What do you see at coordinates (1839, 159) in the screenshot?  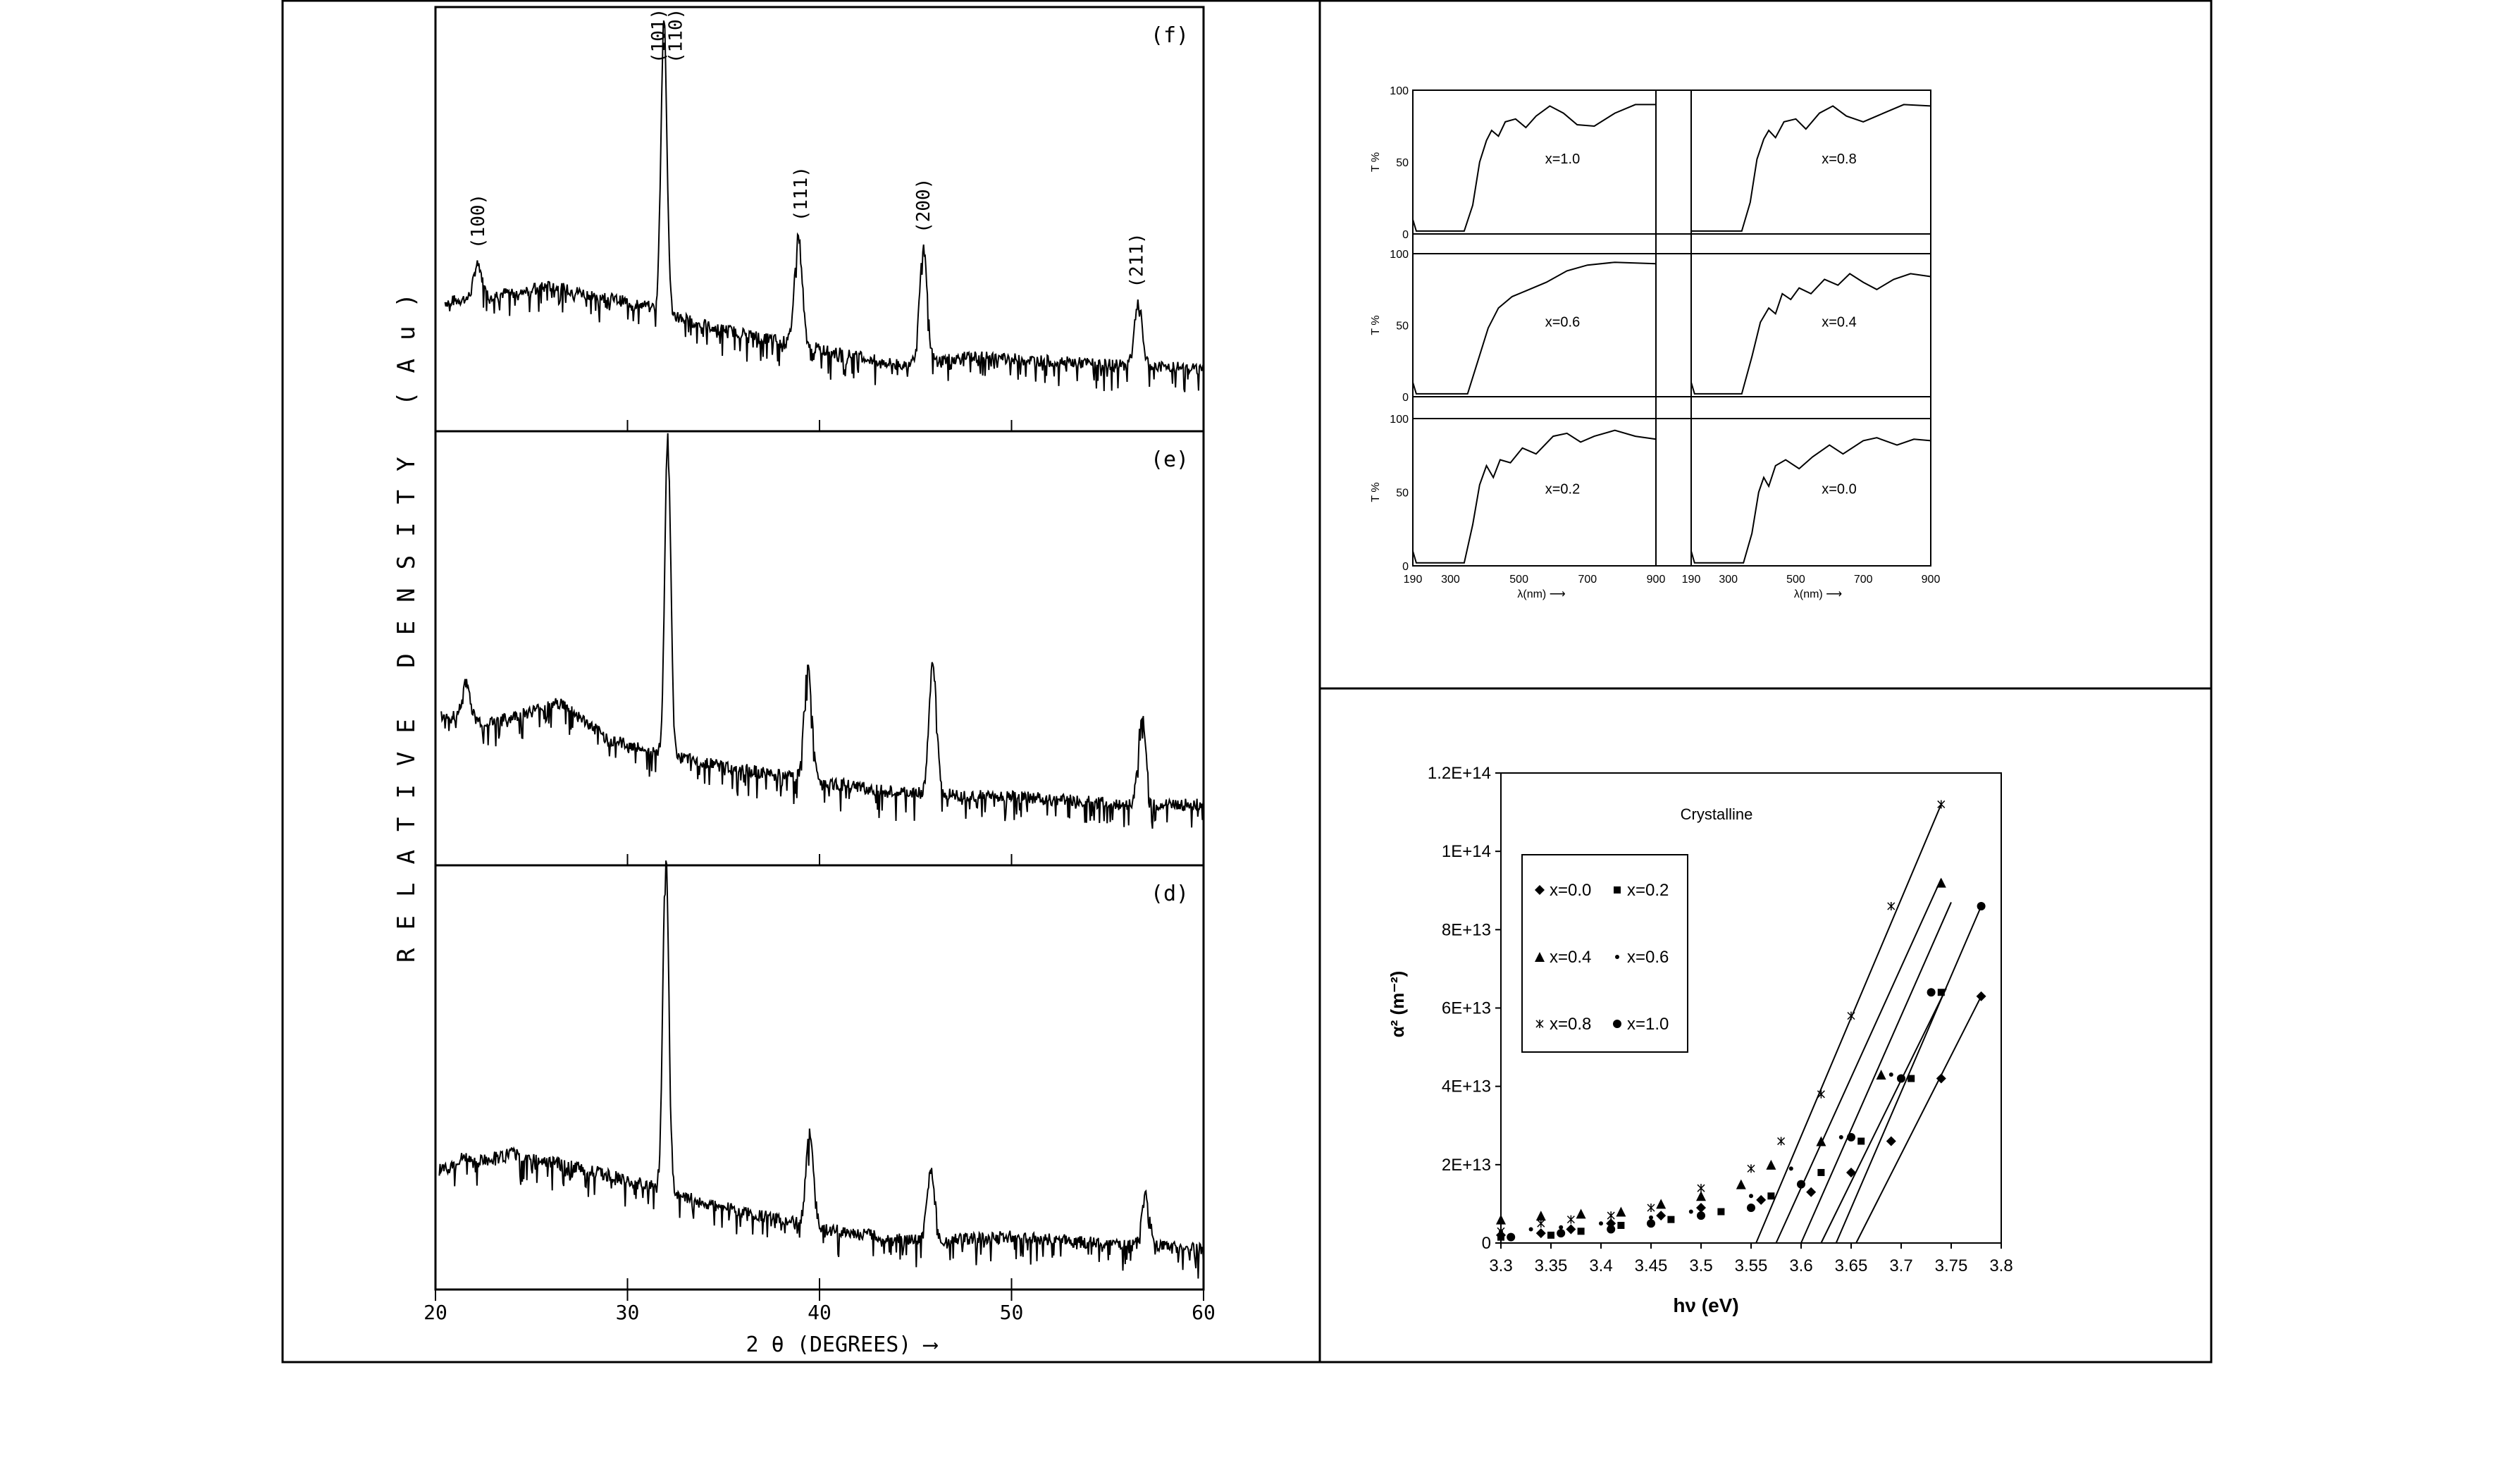 I see `transmission-subplot-label: x=0.8` at bounding box center [1839, 159].